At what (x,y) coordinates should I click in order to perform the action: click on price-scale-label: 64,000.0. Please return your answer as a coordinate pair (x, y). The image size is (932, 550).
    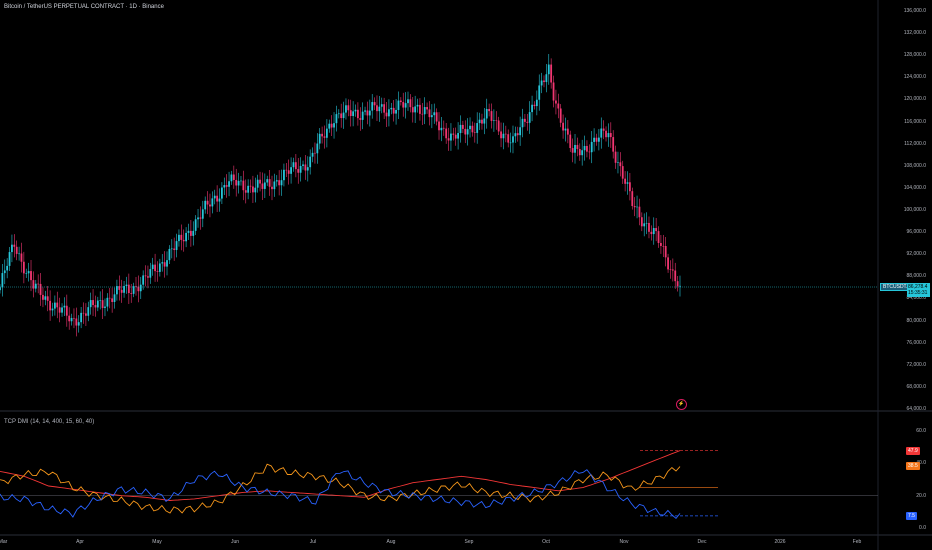
    Looking at the image, I should click on (916, 409).